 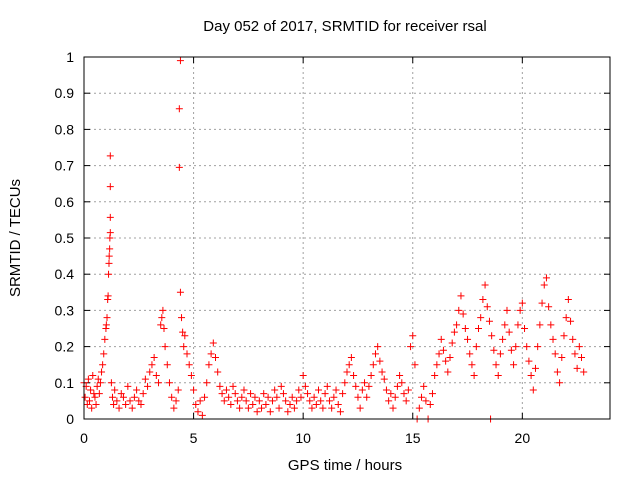 What do you see at coordinates (413, 438) in the screenshot?
I see `x-tick-label: 15` at bounding box center [413, 438].